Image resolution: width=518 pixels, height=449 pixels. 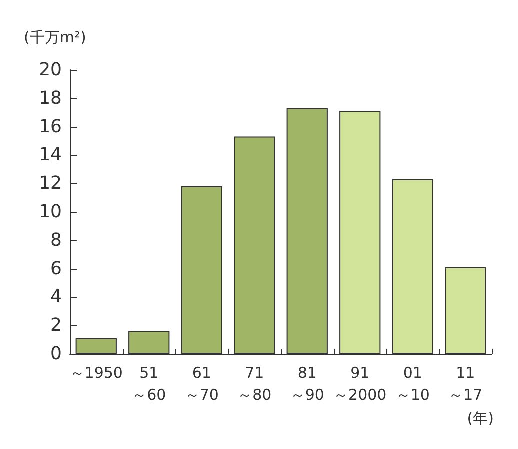 I want to click on y-tick-label: 2, so click(x=56, y=325).